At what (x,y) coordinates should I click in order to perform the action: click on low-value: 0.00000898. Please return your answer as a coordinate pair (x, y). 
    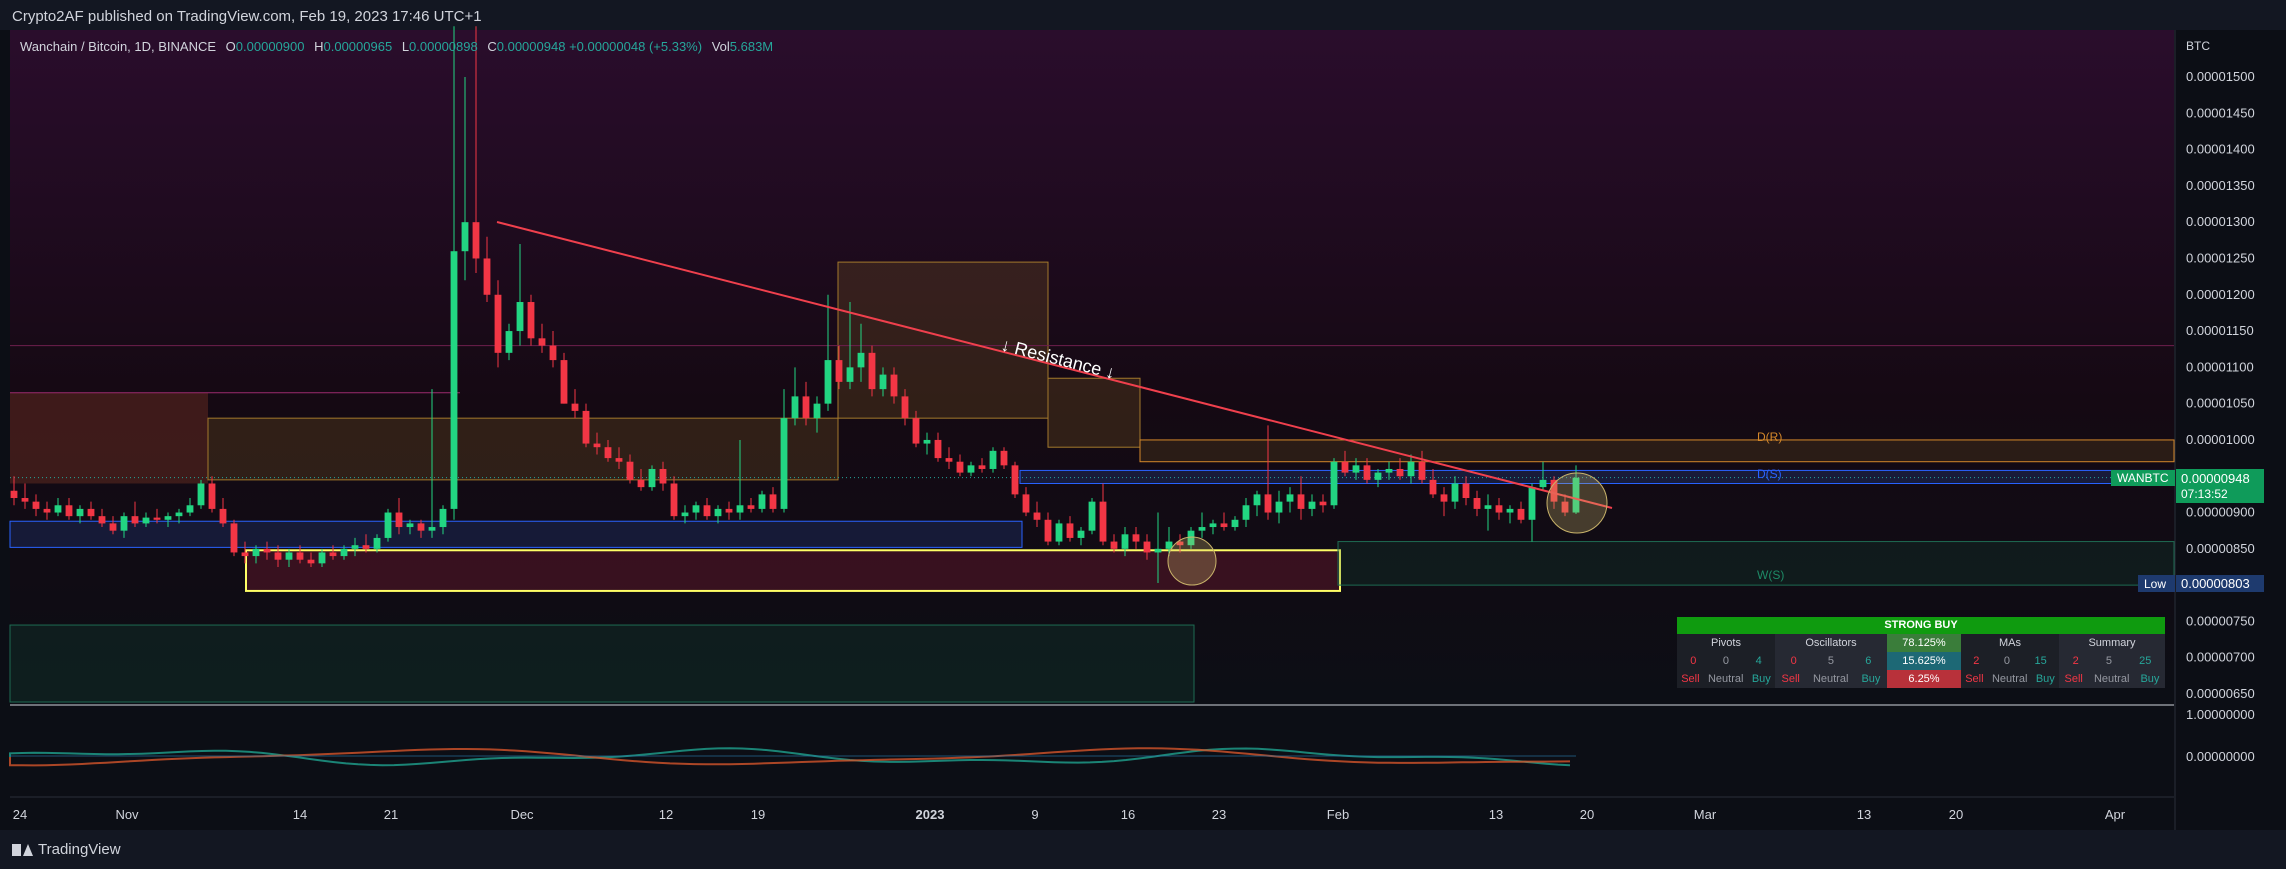
    Looking at the image, I should click on (443, 46).